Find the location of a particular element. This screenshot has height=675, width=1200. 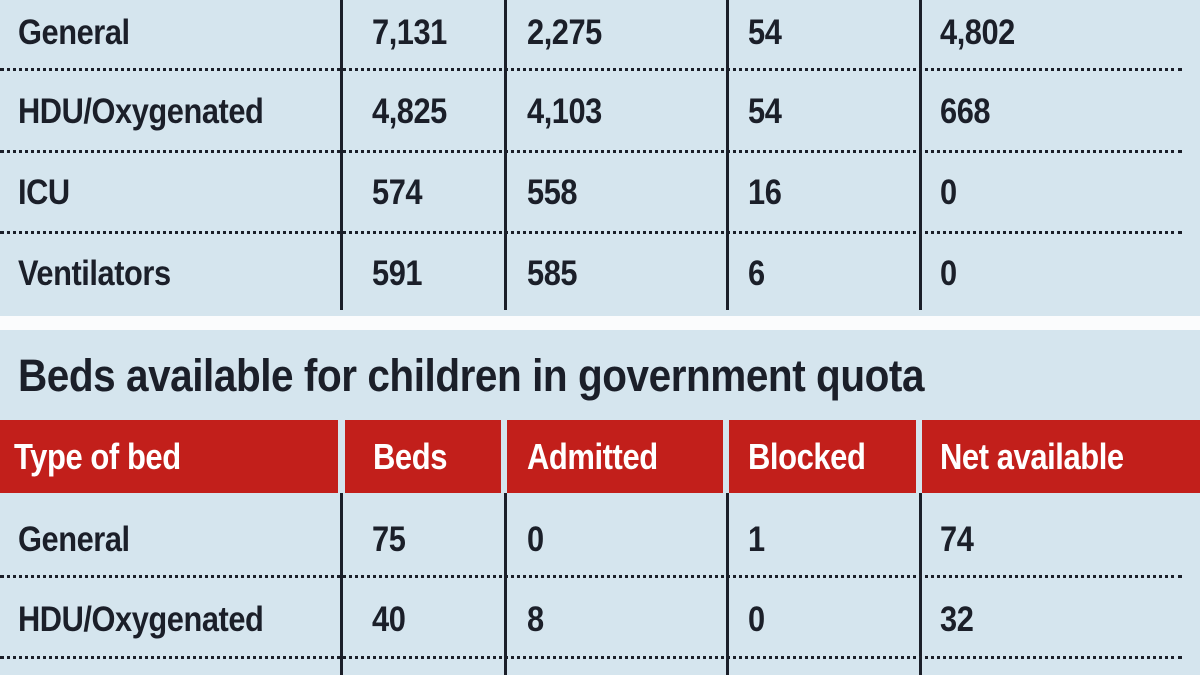

beds-value: 591 is located at coordinates (397, 273).